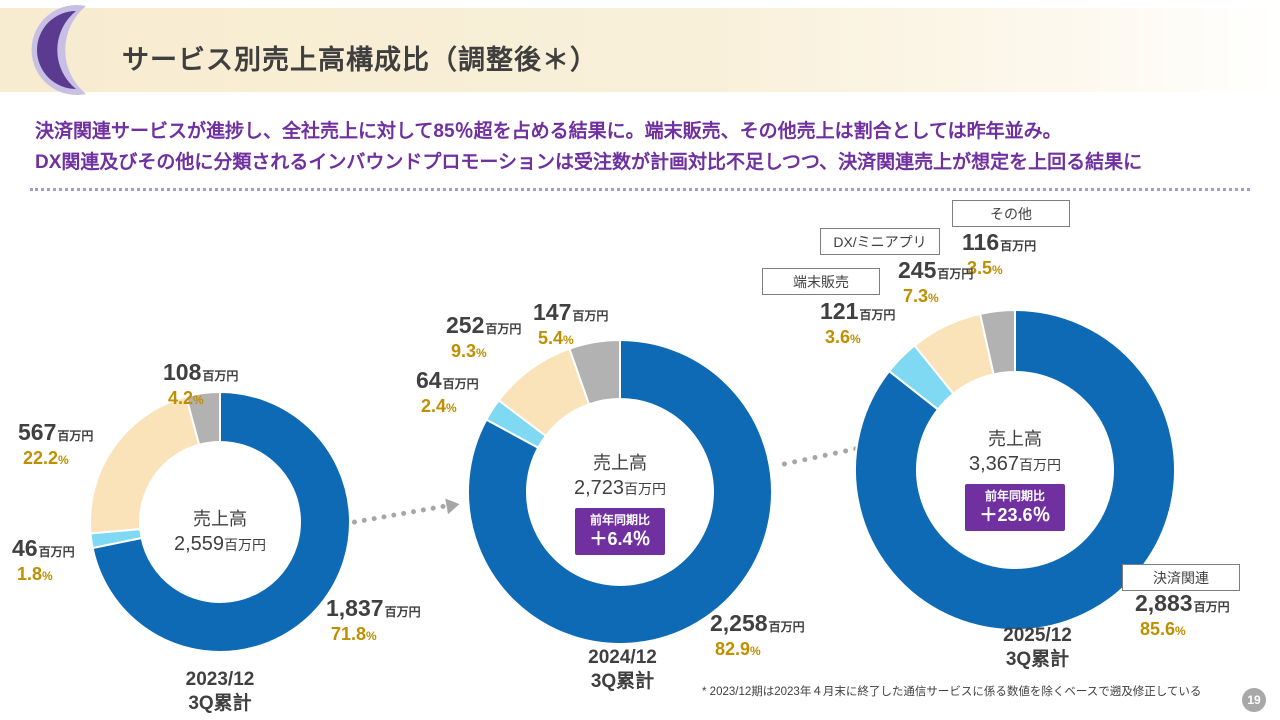  I want to click on donut-segment-dx, so click(145, 465).